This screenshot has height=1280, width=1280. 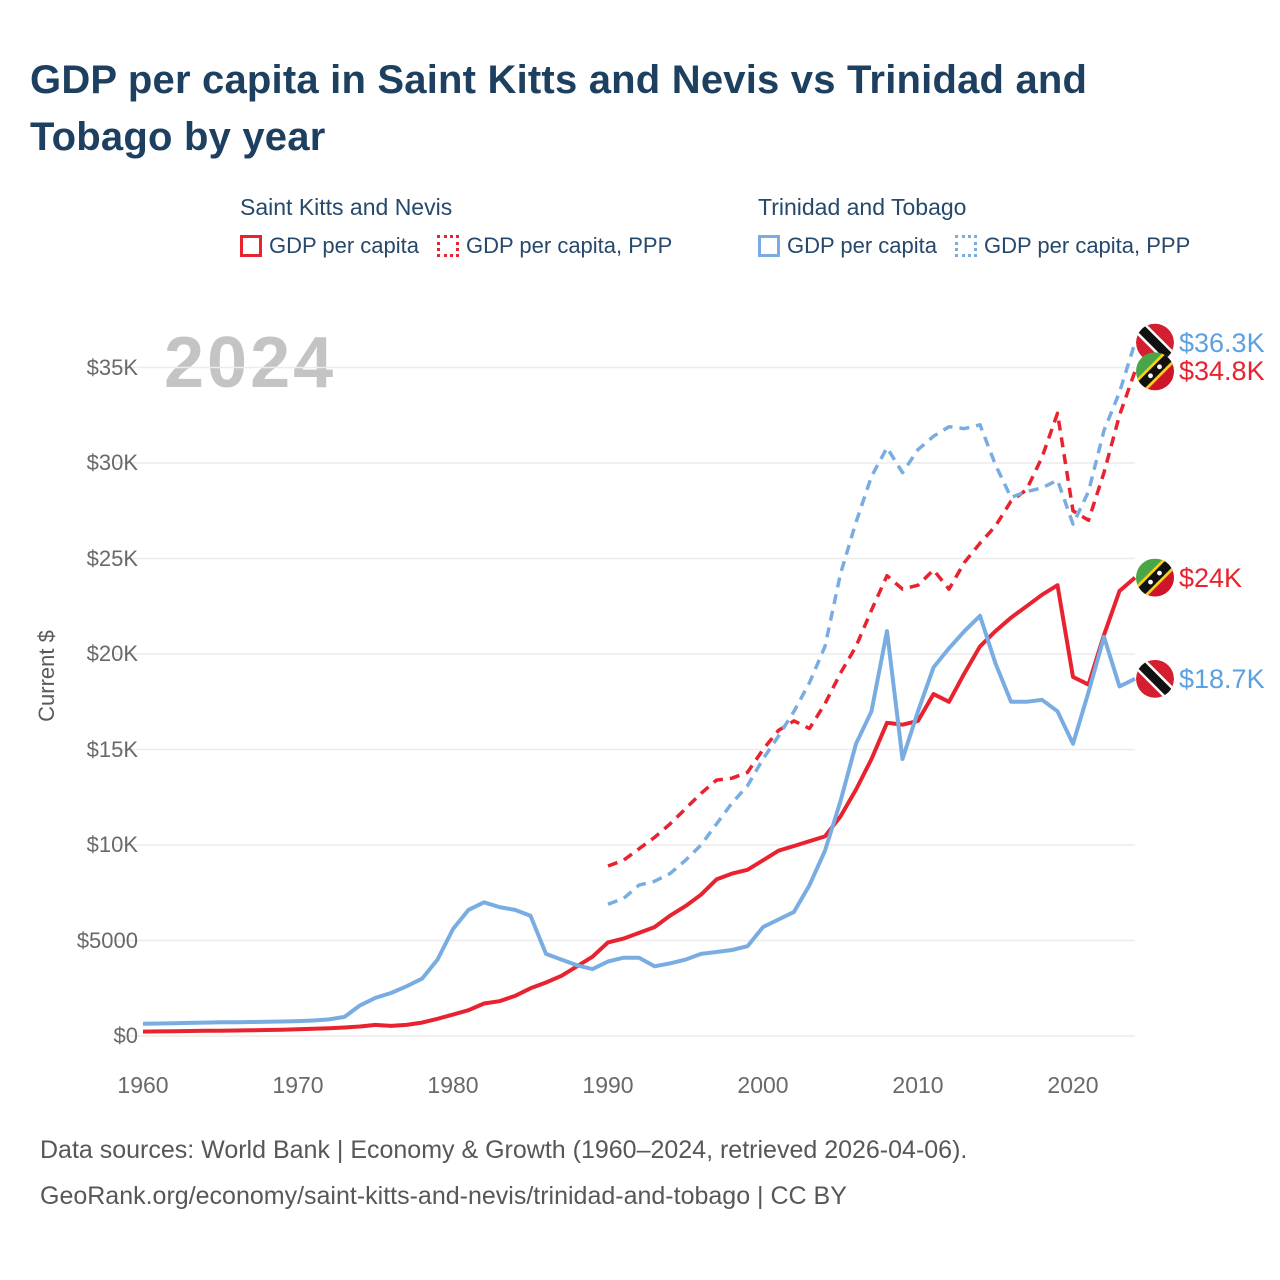 I want to click on x-tick-label: 1980, so click(x=453, y=1085).